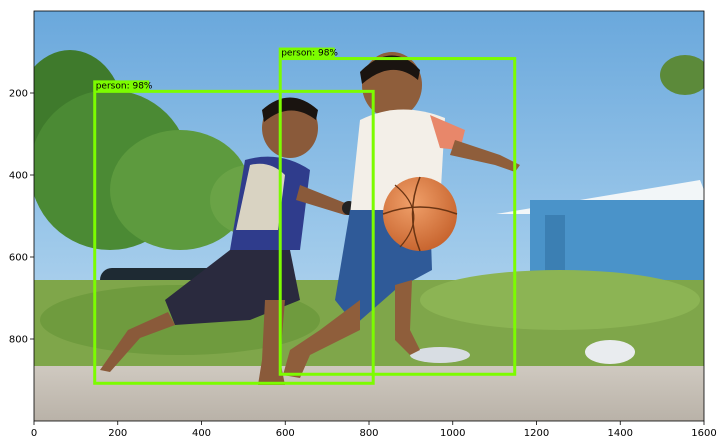 This screenshot has width=722, height=446. I want to click on x-tick-label: 200, so click(117, 433).